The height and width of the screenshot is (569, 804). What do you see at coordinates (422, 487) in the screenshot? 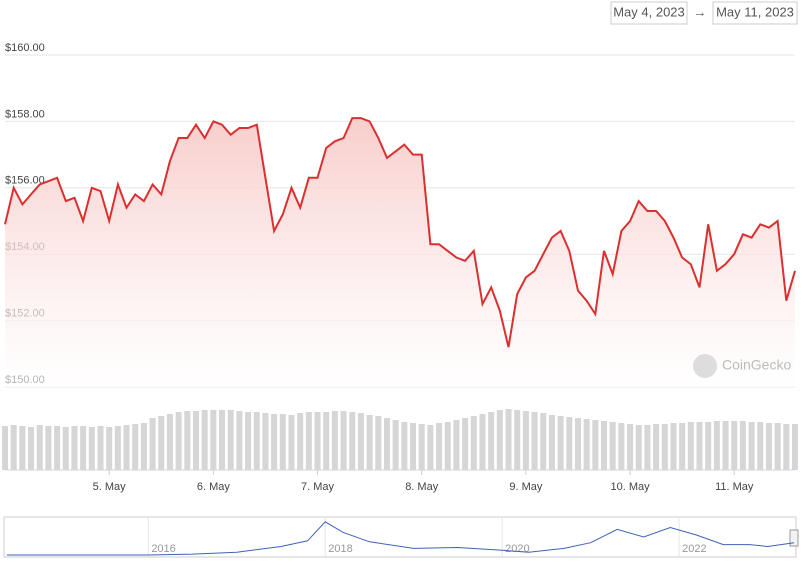
I see `x-tick-label: 8. May` at bounding box center [422, 487].